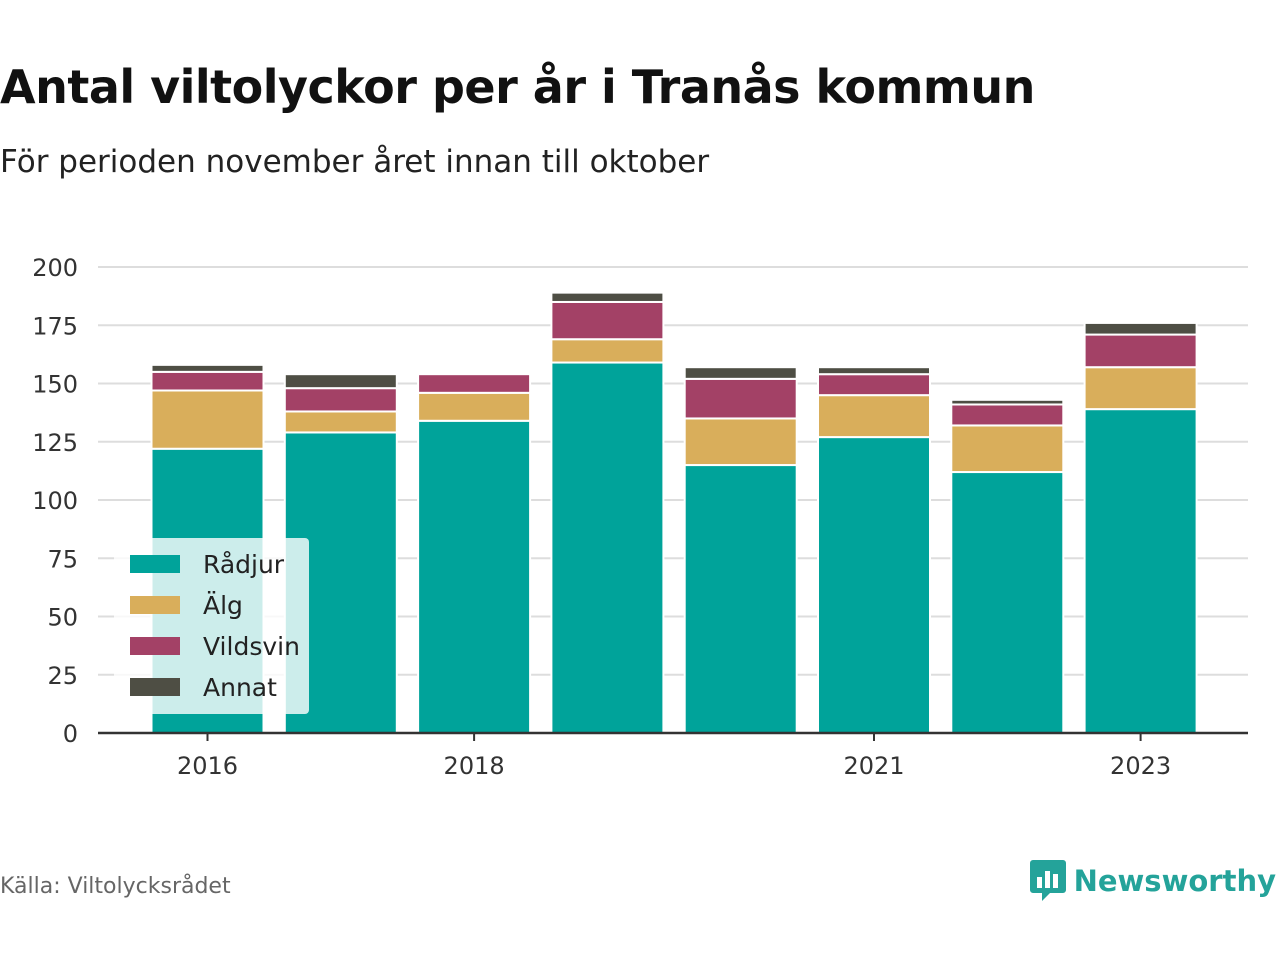  What do you see at coordinates (55, 501) in the screenshot?
I see `y-tick-label: 100` at bounding box center [55, 501].